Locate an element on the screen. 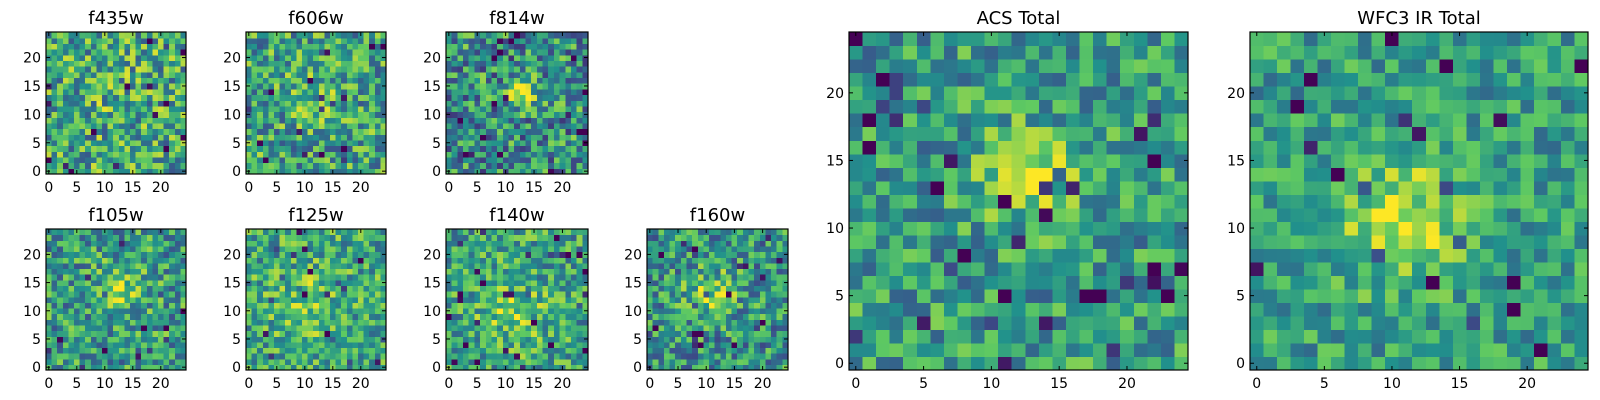  x-tick-label: 5 is located at coordinates (76, 188).